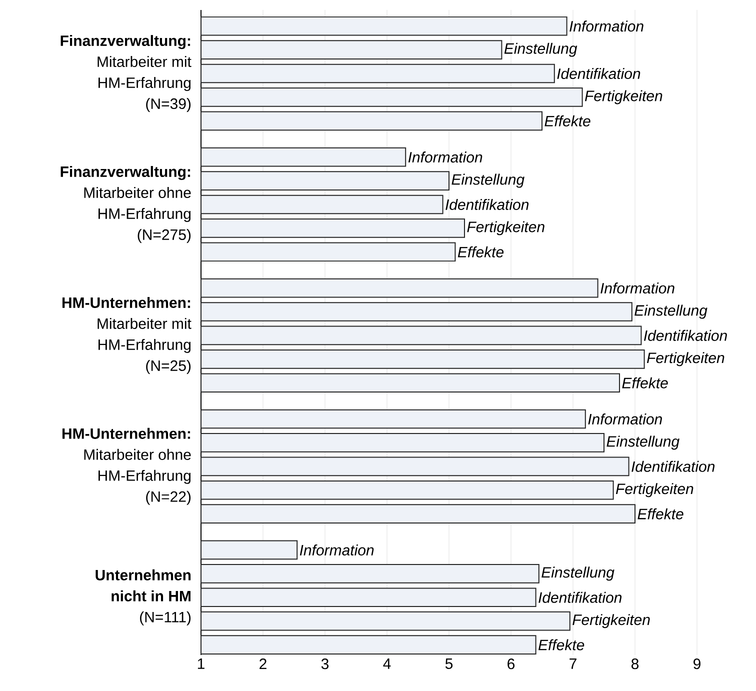  Describe the element at coordinates (126, 73) in the screenshot. I see `y-tick-label: Finanzverwaltung: Mitarbeiter mit HM-Erfahrung (N=39)` at that location.